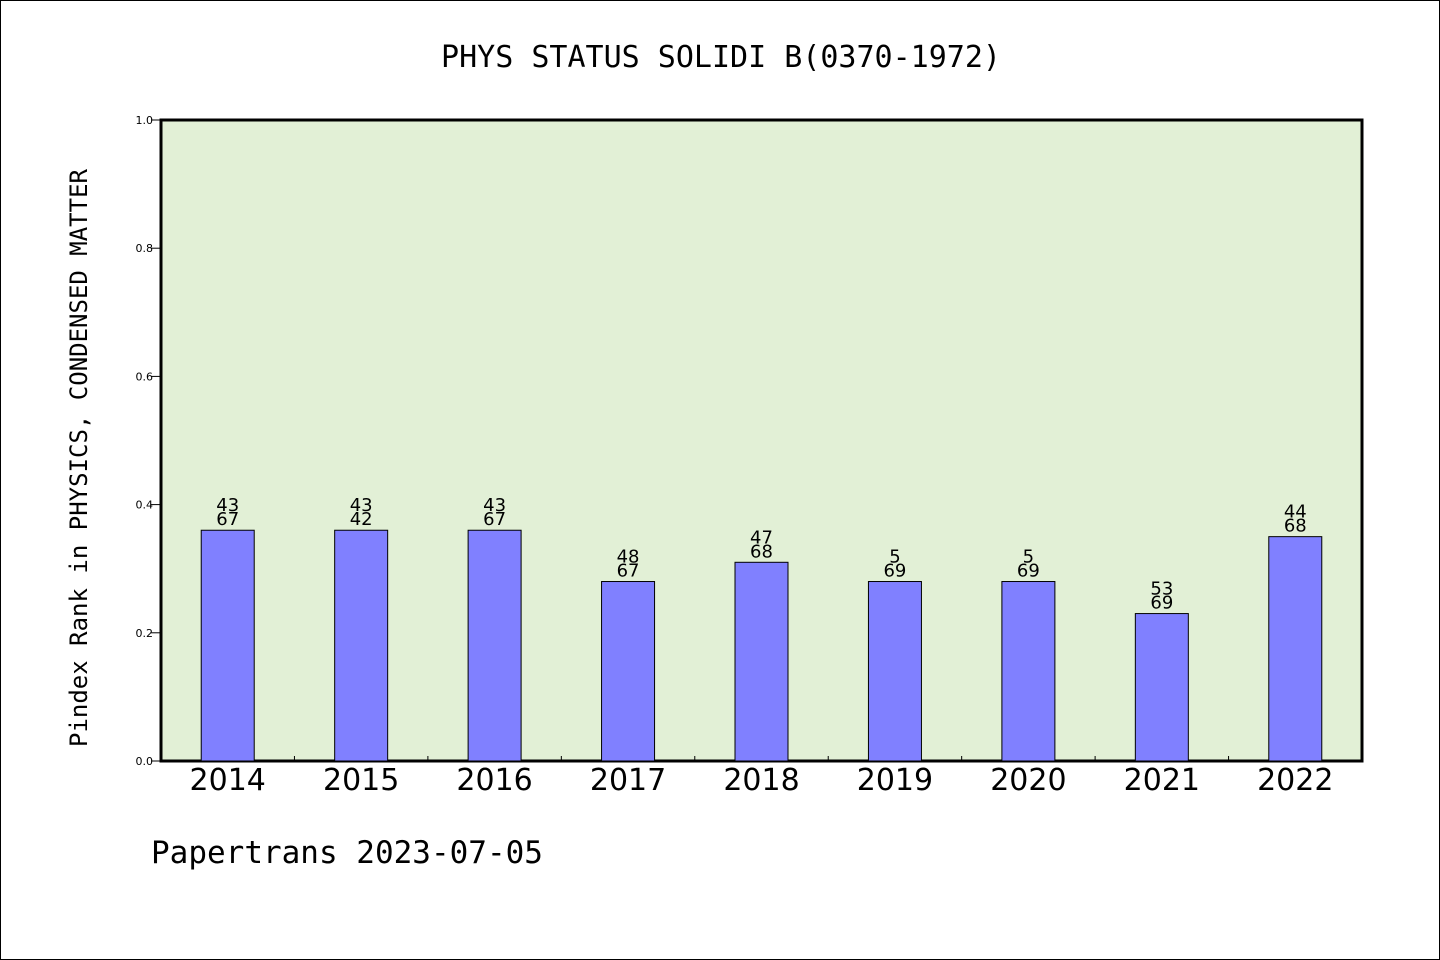 The image size is (1440, 960). I want to click on bar-label-bottom-2021: 69, so click(1161, 603).